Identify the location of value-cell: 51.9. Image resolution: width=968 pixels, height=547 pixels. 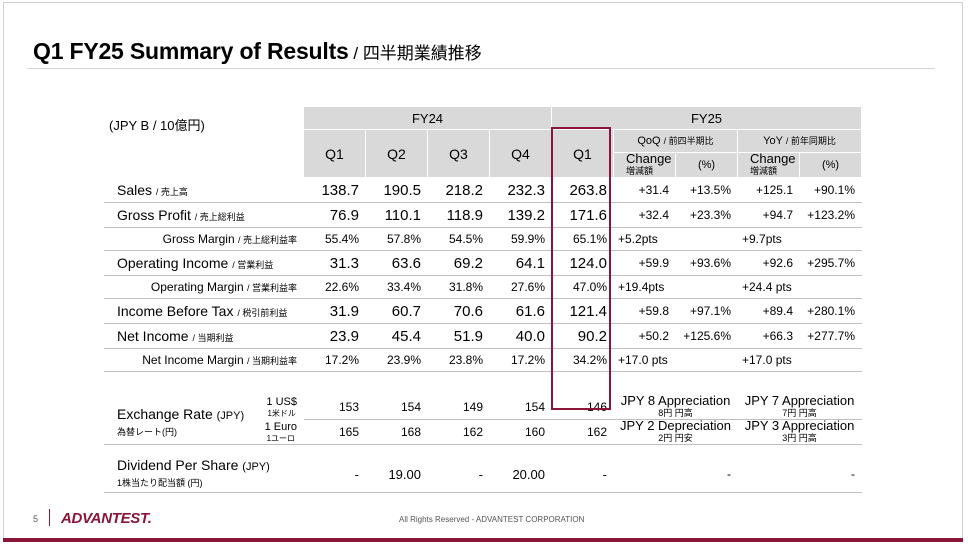
(458, 336).